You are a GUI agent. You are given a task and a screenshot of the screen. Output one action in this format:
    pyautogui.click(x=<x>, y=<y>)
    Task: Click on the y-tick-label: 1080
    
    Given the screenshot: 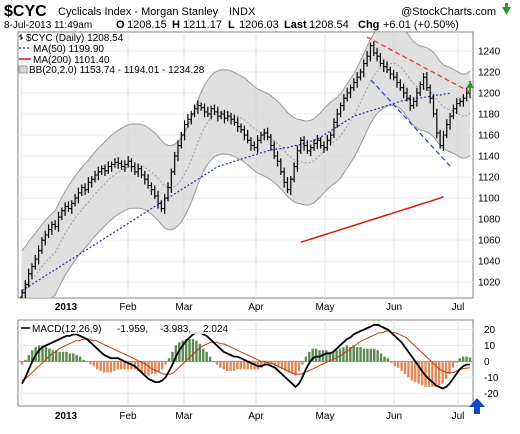 What is the action you would take?
    pyautogui.click(x=489, y=220)
    